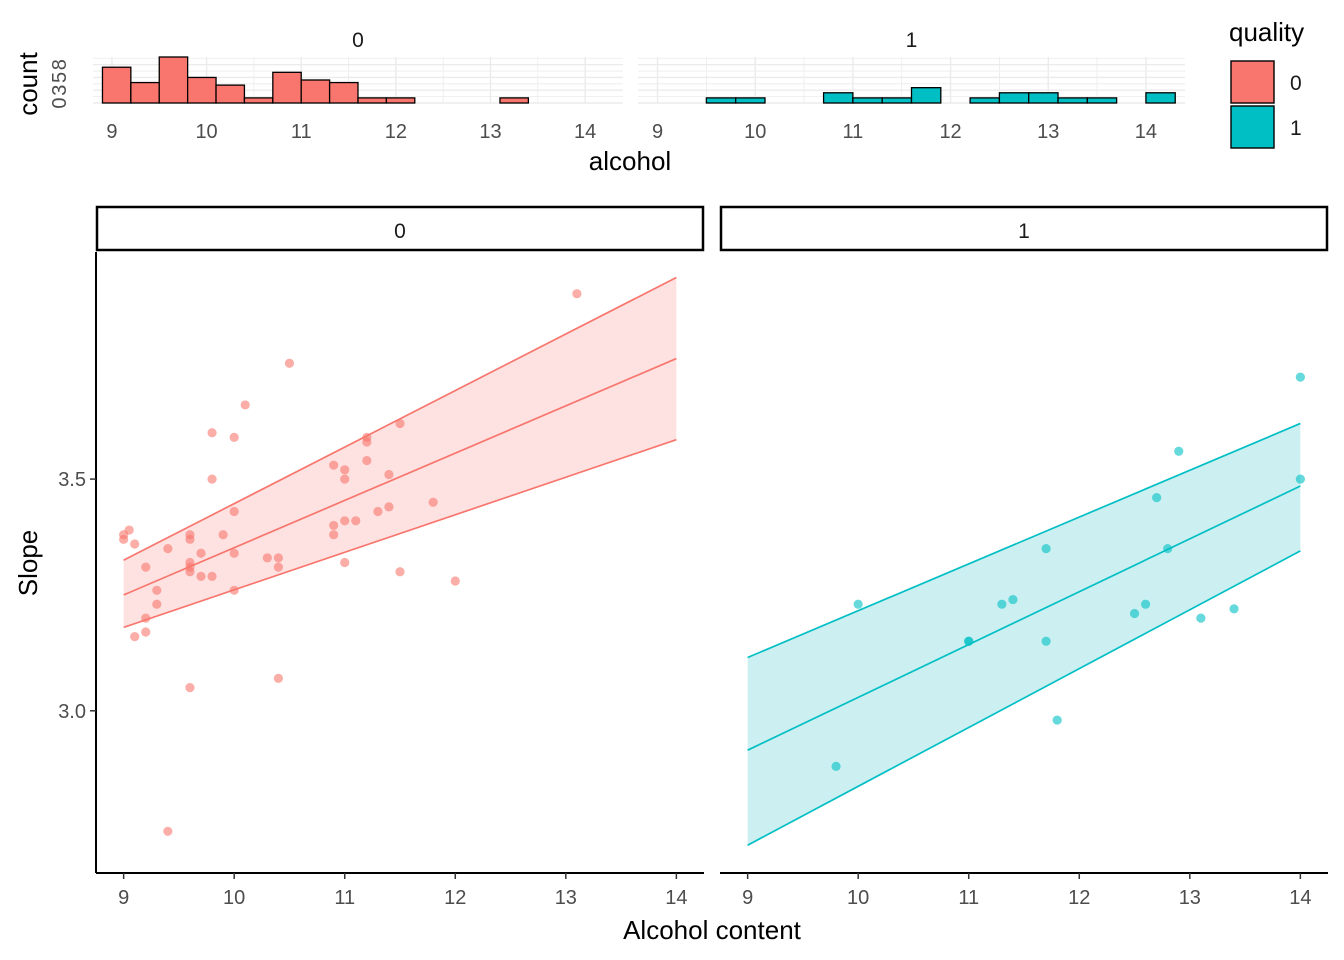  I want to click on histogram-strip-label-0: 0, so click(358, 40).